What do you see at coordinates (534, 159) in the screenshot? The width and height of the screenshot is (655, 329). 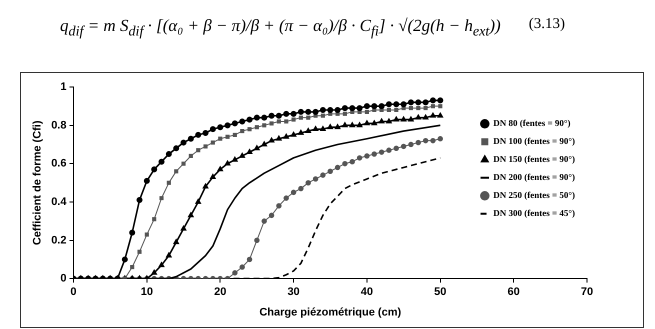 I see `legend-label: DN 150 (fentes = 90°)` at bounding box center [534, 159].